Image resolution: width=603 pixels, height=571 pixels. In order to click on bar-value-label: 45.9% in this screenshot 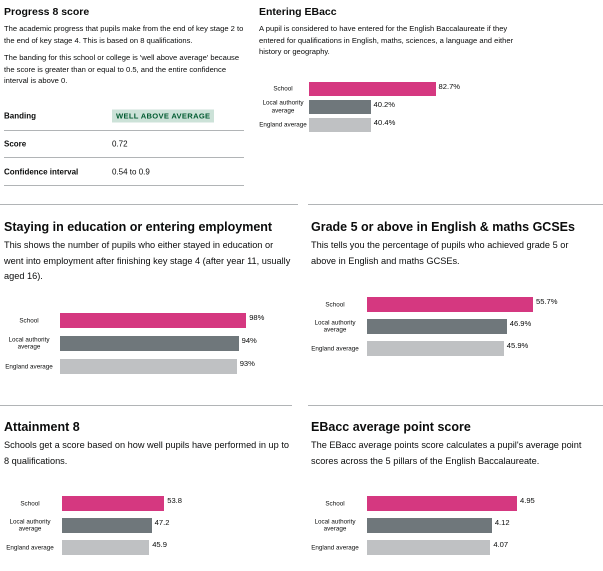, I will do `click(517, 345)`.